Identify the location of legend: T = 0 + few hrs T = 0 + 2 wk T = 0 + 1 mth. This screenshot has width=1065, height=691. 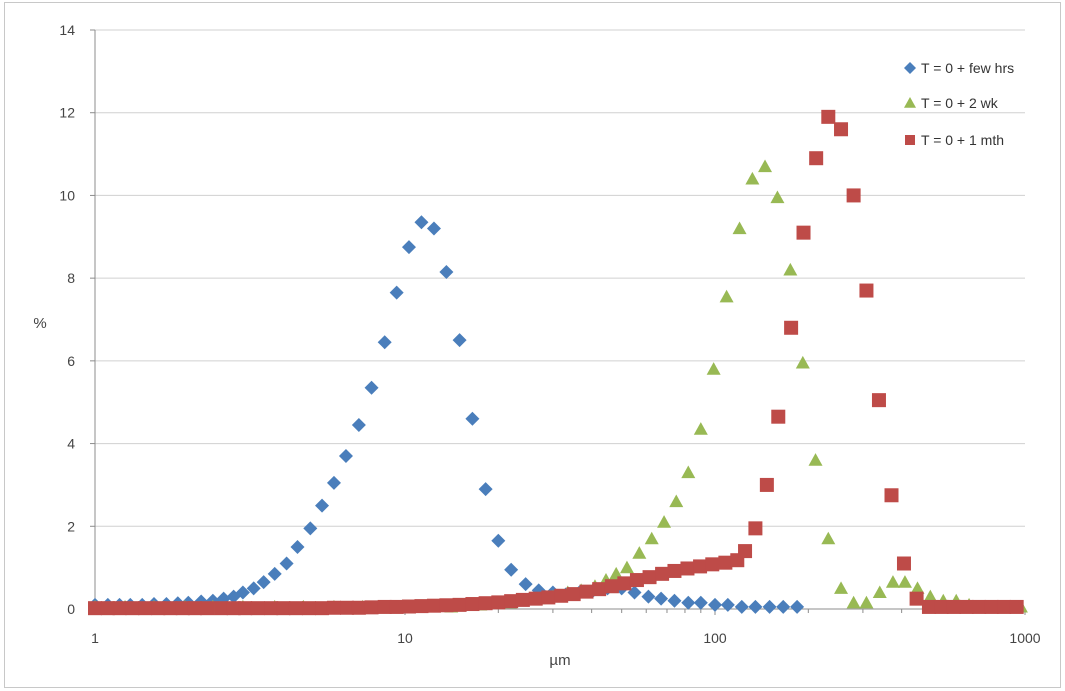
(959, 104).